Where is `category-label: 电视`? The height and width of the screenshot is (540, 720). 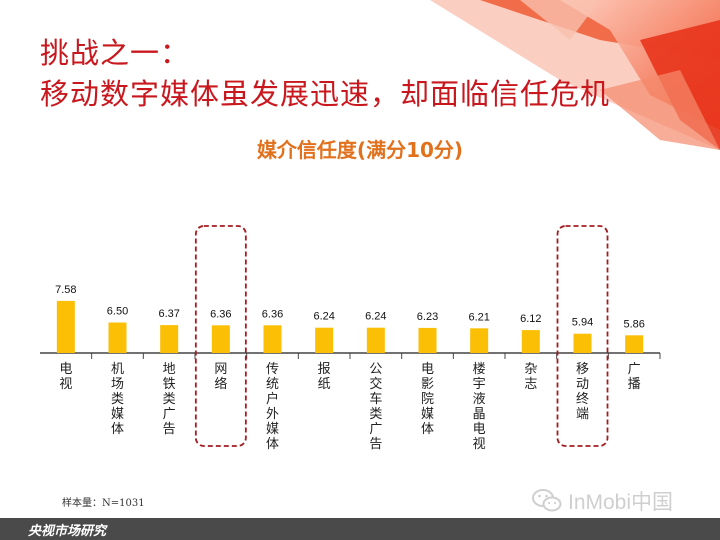 category-label: 电视 is located at coordinates (66, 377).